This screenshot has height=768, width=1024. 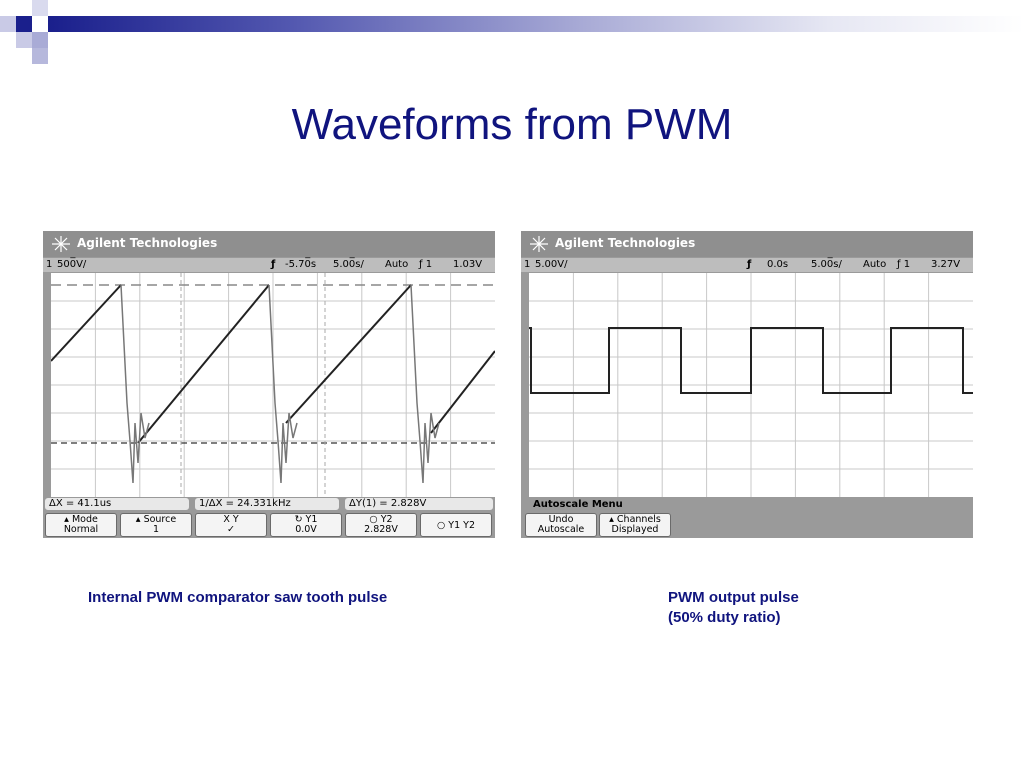 I want to click on pwm-square-waveform-plot, so click(x=751, y=385).